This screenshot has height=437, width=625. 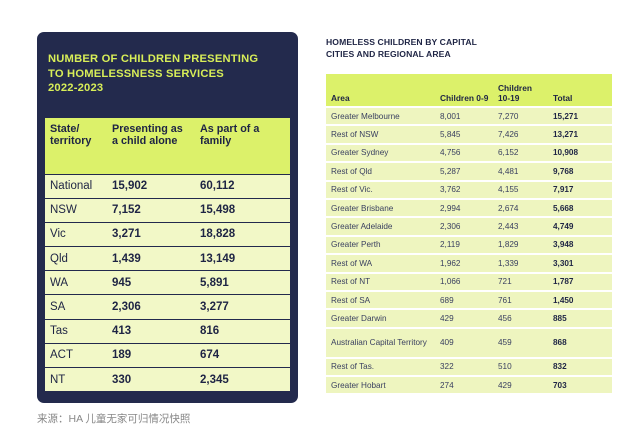 What do you see at coordinates (464, 386) in the screenshot?
I see `children-0-9-cell: 274` at bounding box center [464, 386].